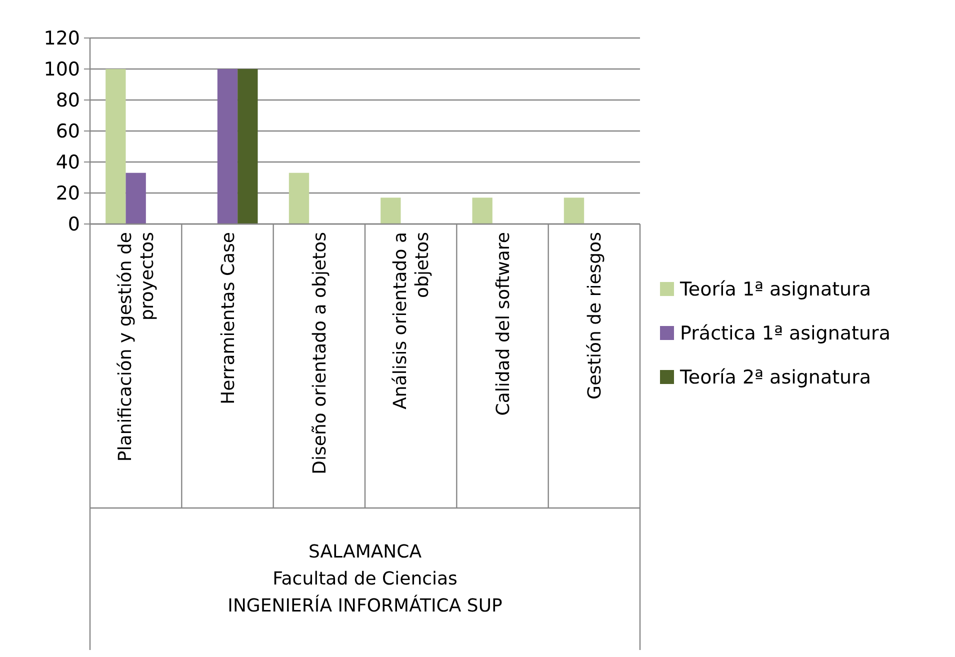 The height and width of the screenshot is (657, 955). Describe the element at coordinates (595, 316) in the screenshot. I see `x-tick-label: Gestión de riesgos` at that location.